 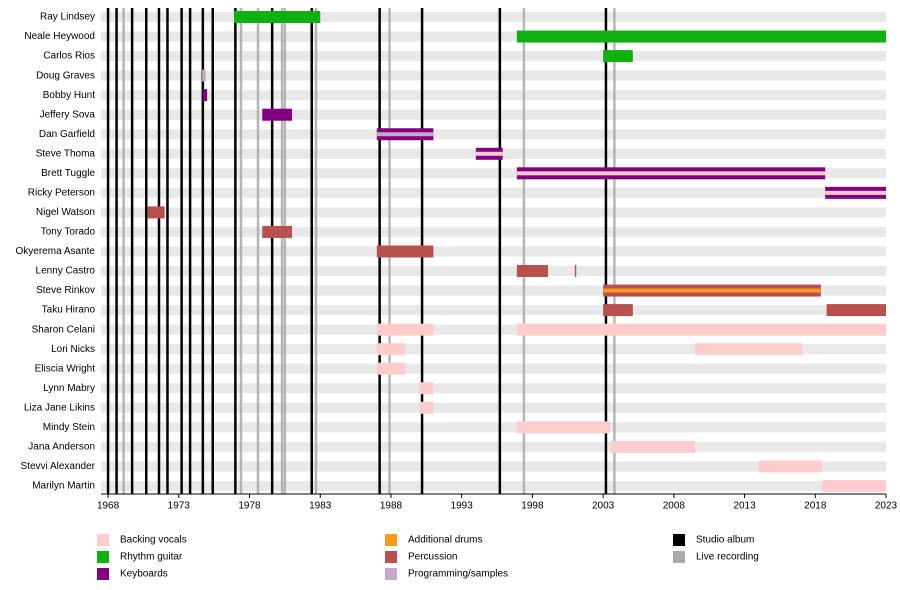 I want to click on member-label: Okyerema Asante, so click(x=56, y=251).